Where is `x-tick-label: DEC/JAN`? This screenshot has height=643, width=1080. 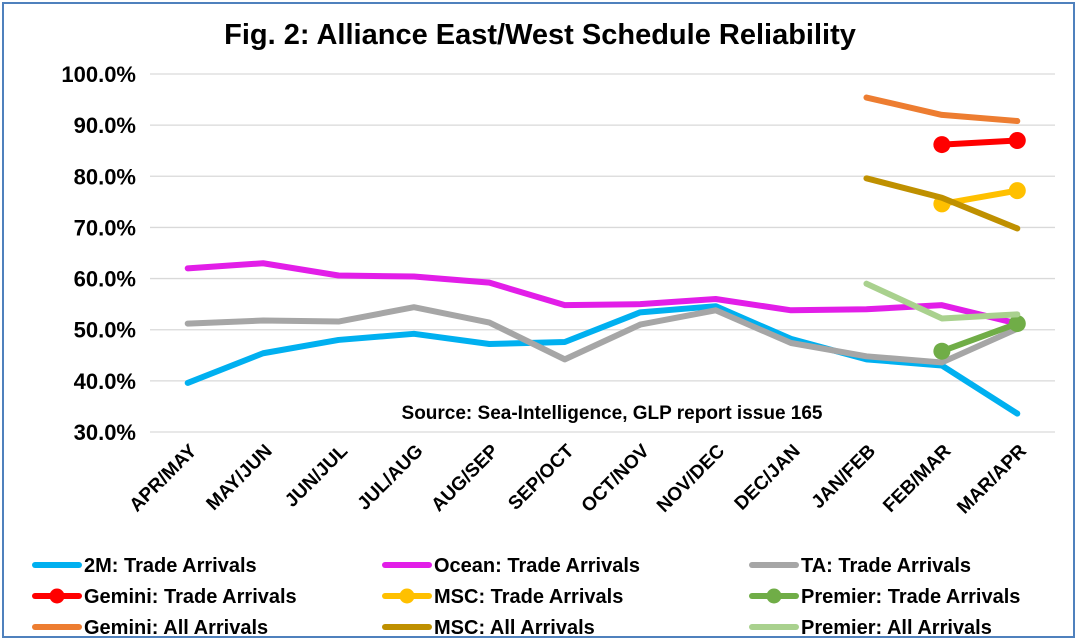
x-tick-label: DEC/JAN is located at coordinates (768, 478).